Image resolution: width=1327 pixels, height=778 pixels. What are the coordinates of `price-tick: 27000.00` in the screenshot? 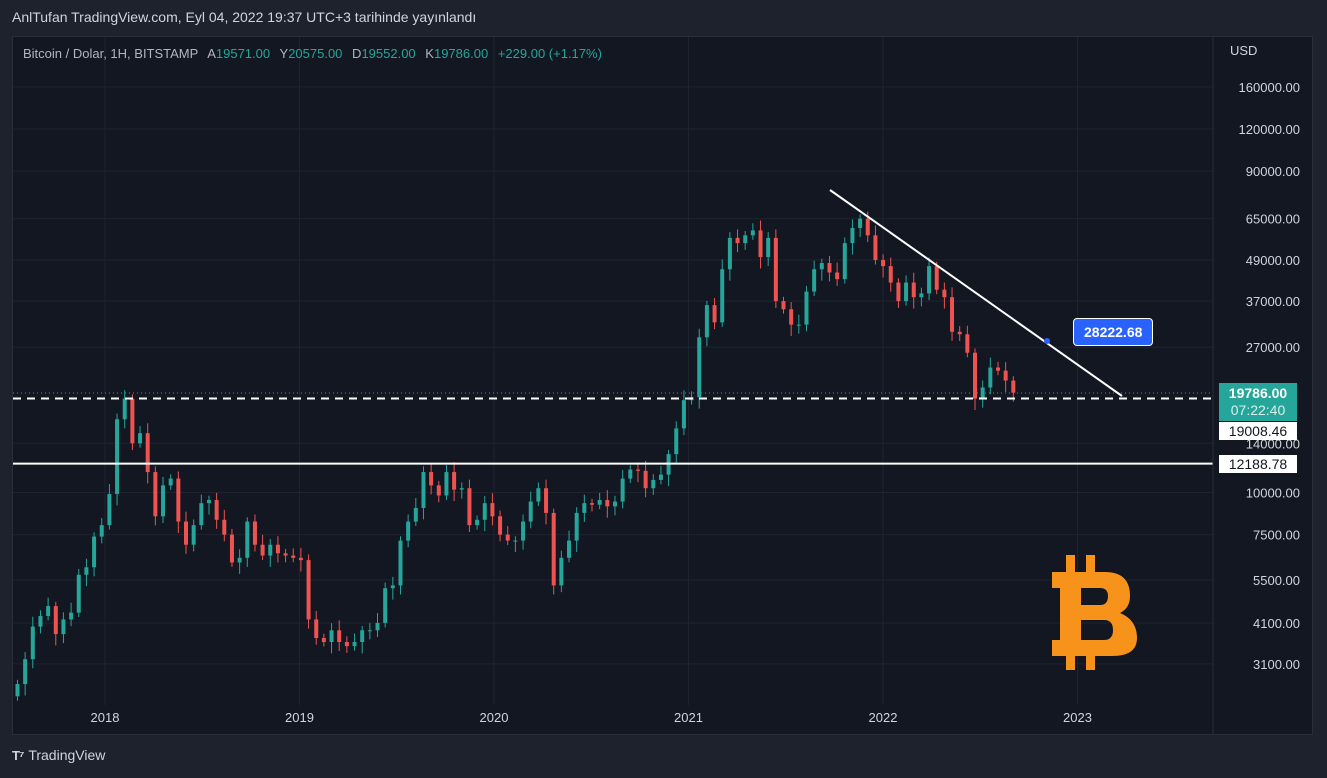 It's located at (1273, 347).